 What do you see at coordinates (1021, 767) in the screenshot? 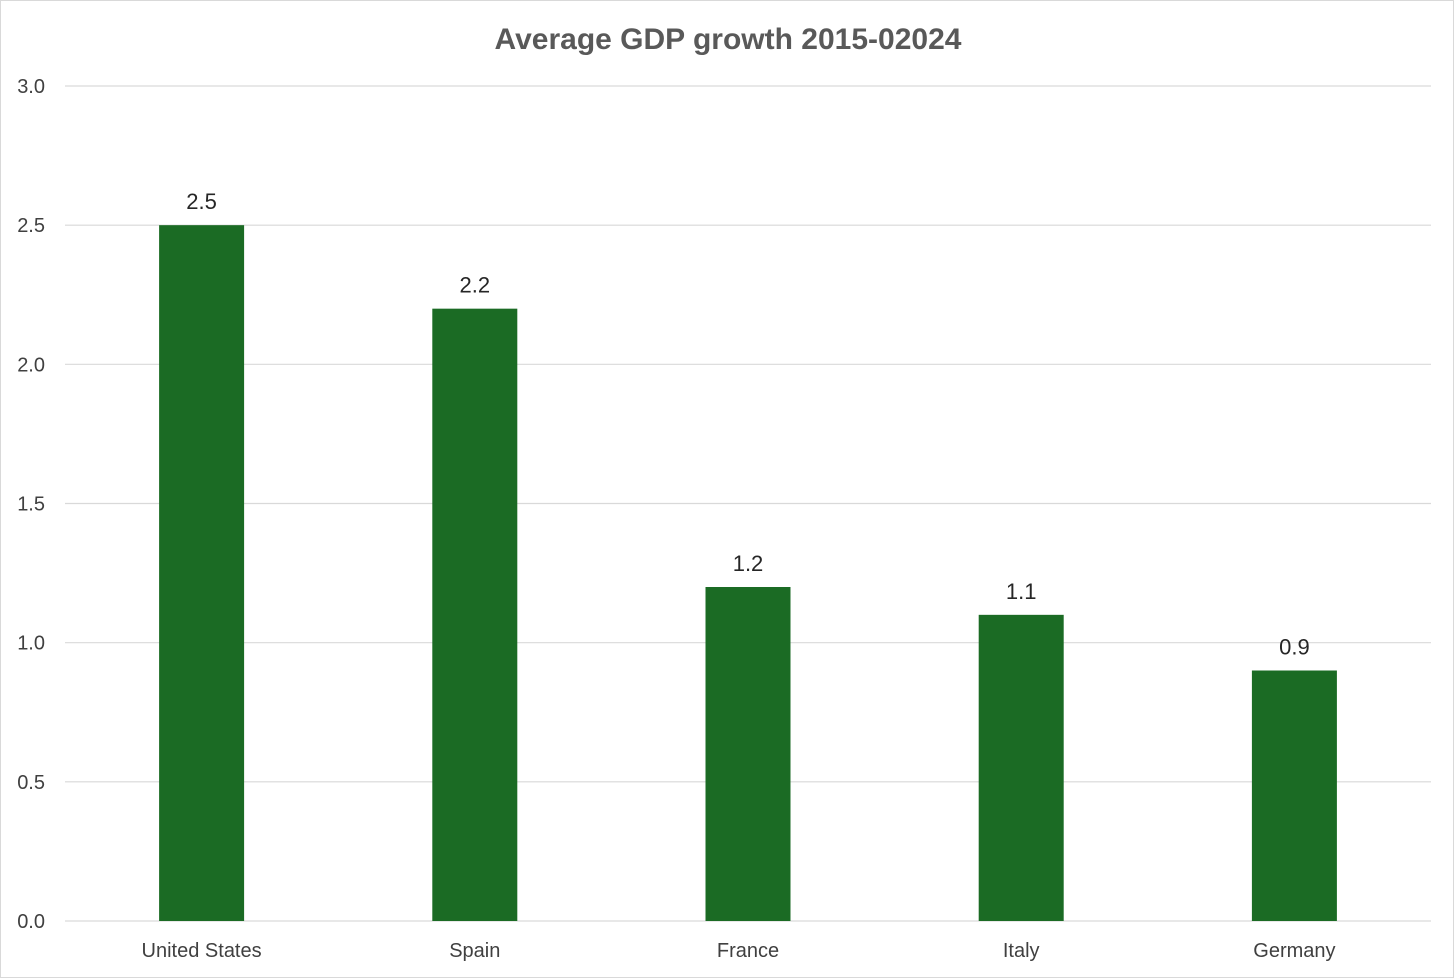
I see `bar-italy` at bounding box center [1021, 767].